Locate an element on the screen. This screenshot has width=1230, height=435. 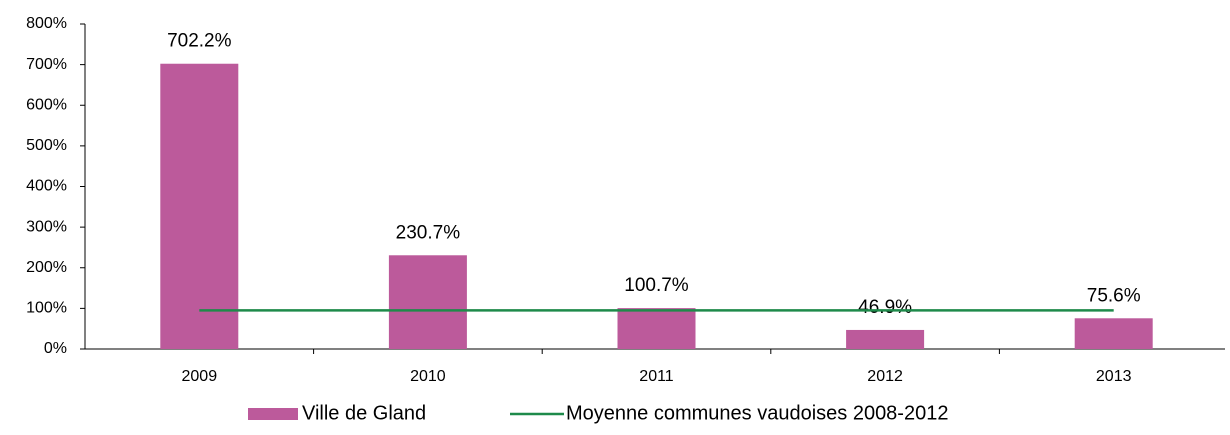
y-tick-label: 800% is located at coordinates (46, 23).